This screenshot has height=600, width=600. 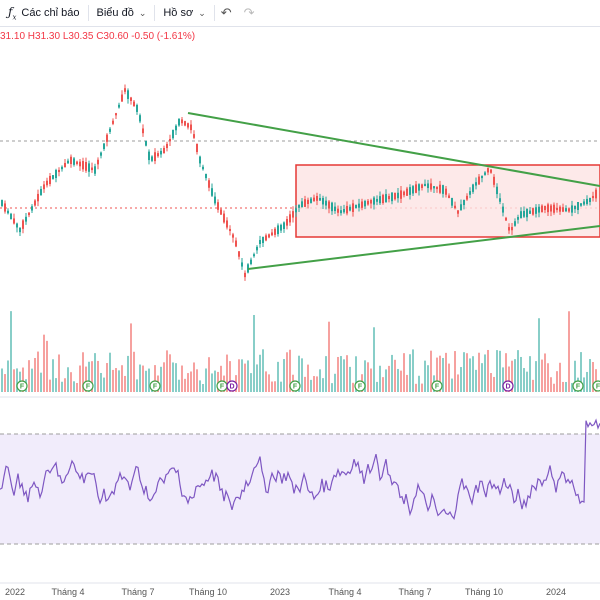 What do you see at coordinates (122, 13) in the screenshot?
I see `chart-type-button: Biểu đồ ⌄` at bounding box center [122, 13].